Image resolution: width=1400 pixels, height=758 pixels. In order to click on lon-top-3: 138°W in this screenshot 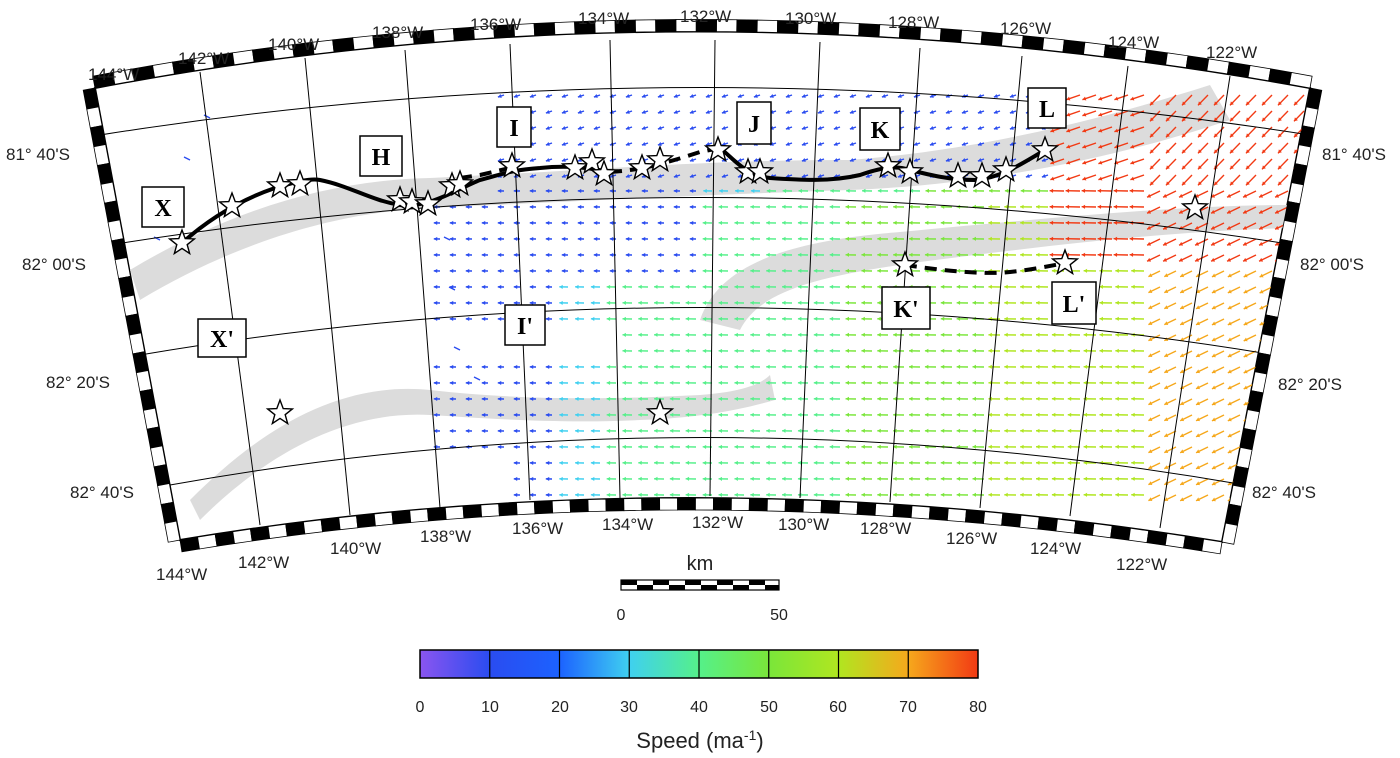, I will do `click(397, 32)`.